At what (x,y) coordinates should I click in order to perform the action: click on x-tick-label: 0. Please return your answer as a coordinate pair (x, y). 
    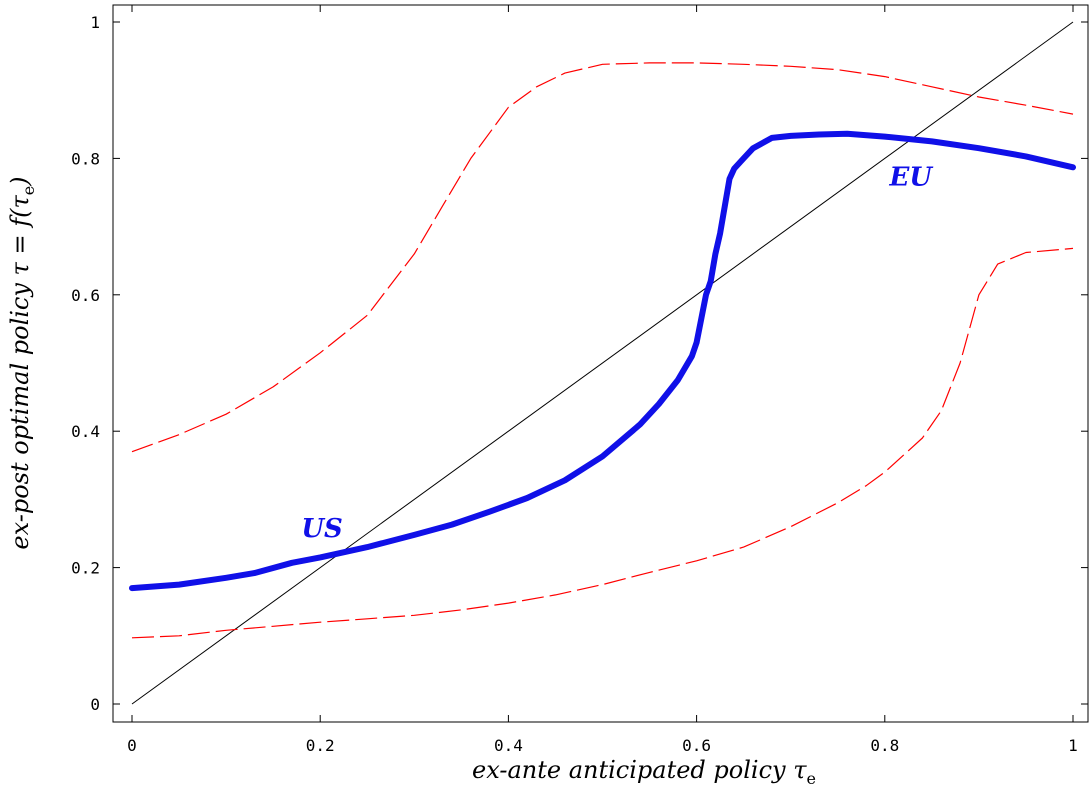
    Looking at the image, I should click on (132, 745).